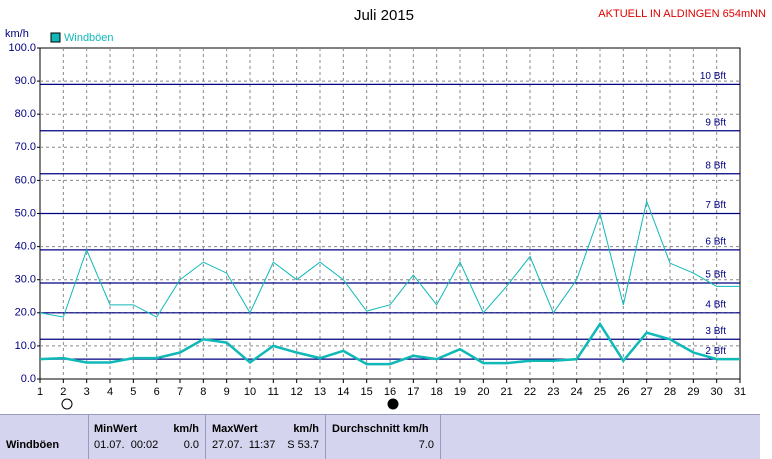 The width and height of the screenshot is (772, 459). Describe the element at coordinates (390, 392) in the screenshot. I see `x-tick-label: 16` at that location.